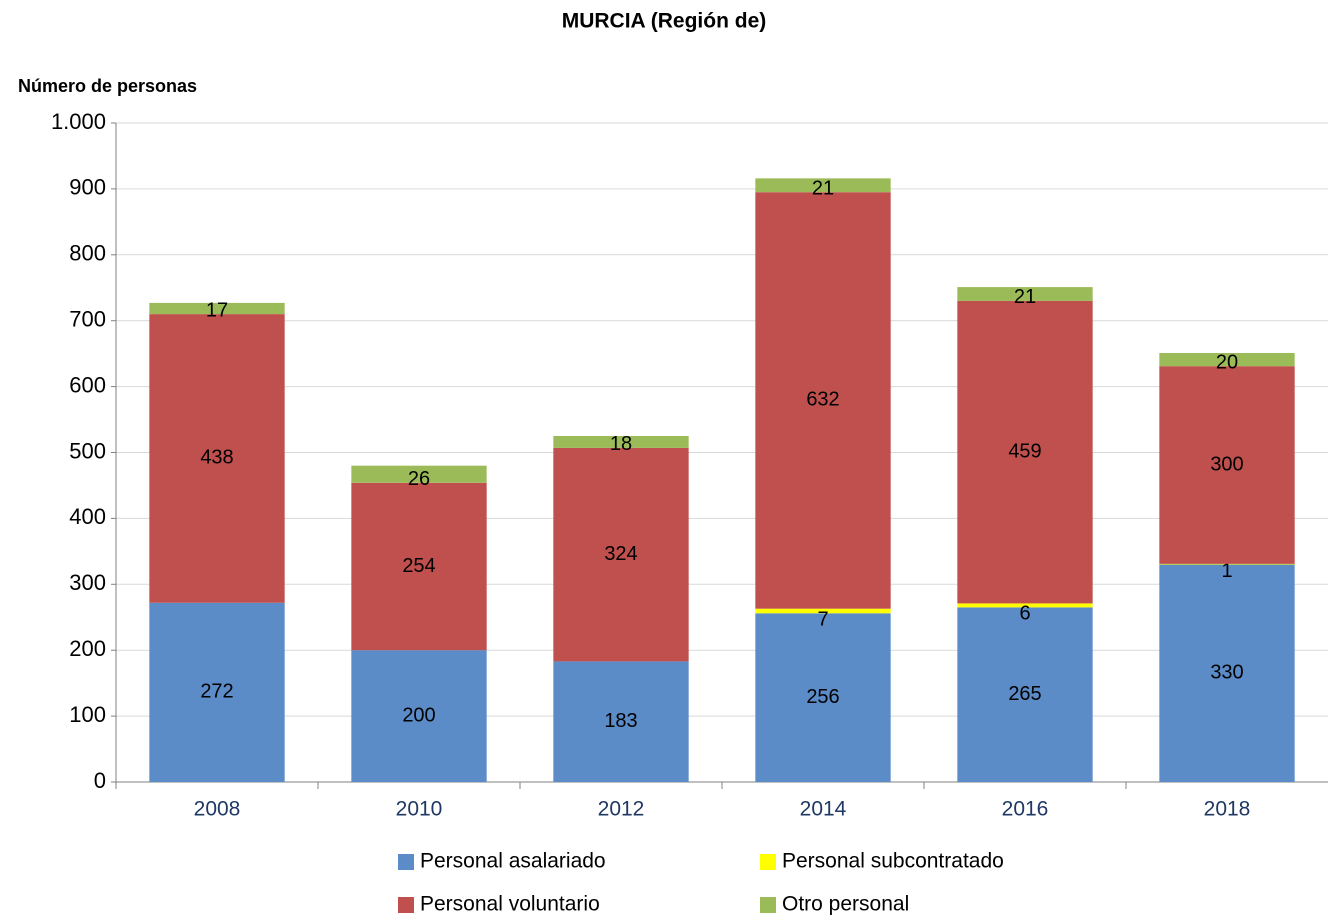  I want to click on y-tick-label: 800, so click(87, 253).